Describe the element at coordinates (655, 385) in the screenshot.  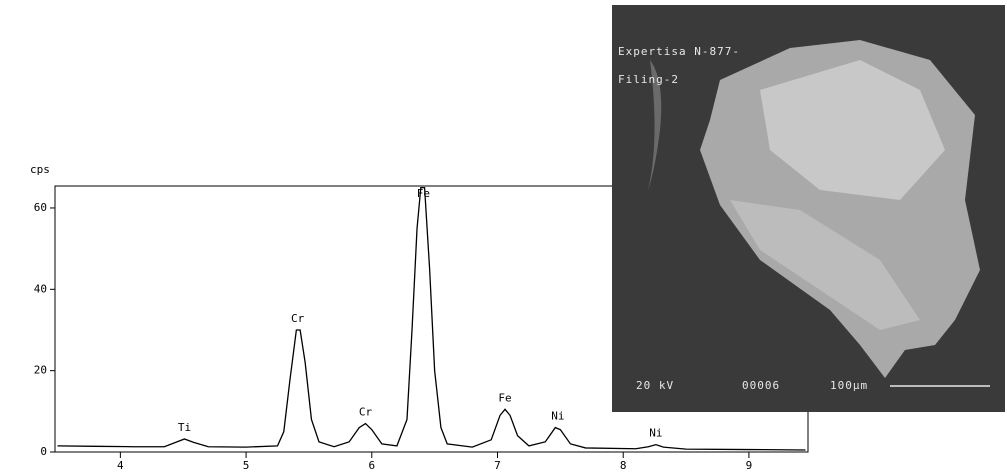
I see `image-voltage: 20 kV` at that location.